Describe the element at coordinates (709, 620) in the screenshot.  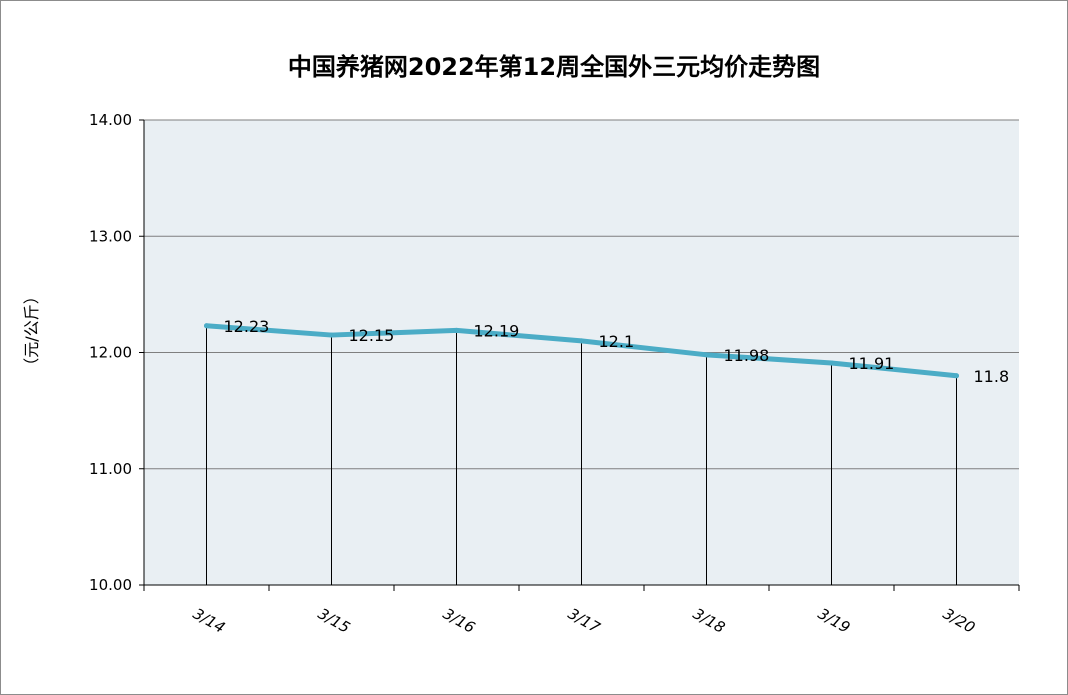
I see `x-tick-label: 3/18` at that location.